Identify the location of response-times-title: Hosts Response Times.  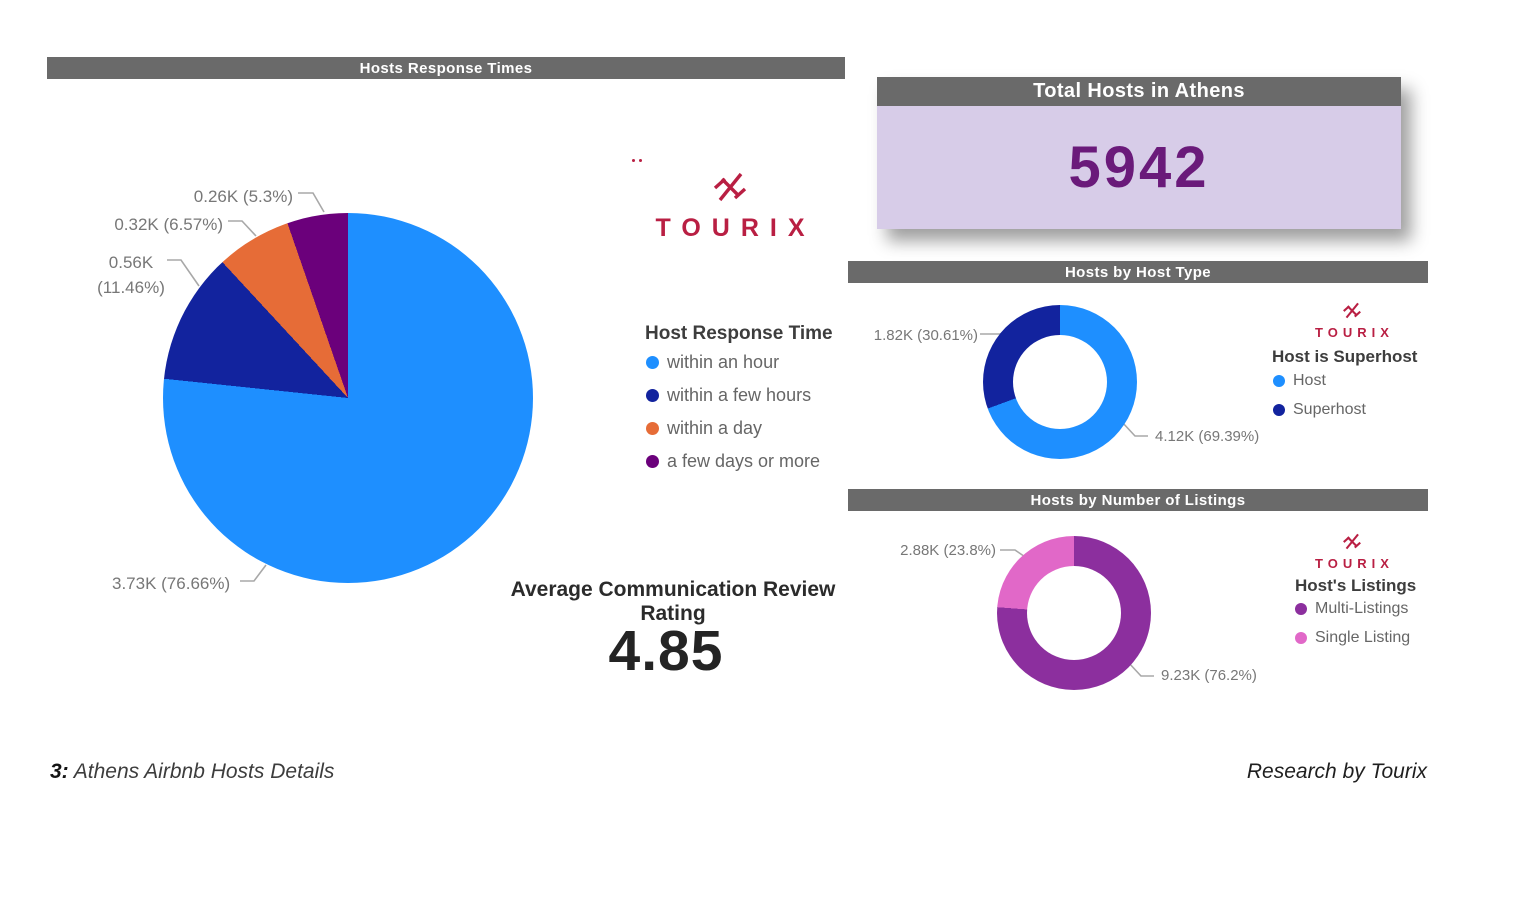
(446, 68).